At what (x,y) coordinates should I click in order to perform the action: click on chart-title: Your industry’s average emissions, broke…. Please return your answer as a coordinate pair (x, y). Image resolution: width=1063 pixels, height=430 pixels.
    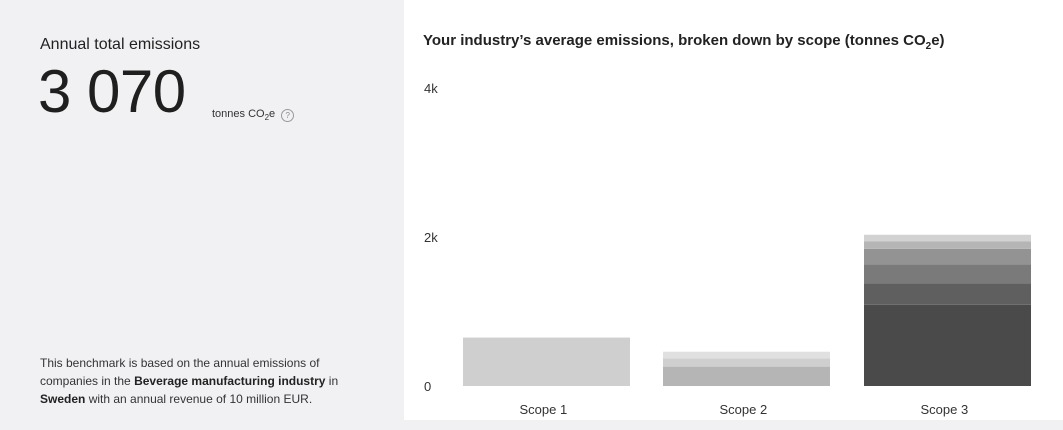
    Looking at the image, I should click on (684, 42).